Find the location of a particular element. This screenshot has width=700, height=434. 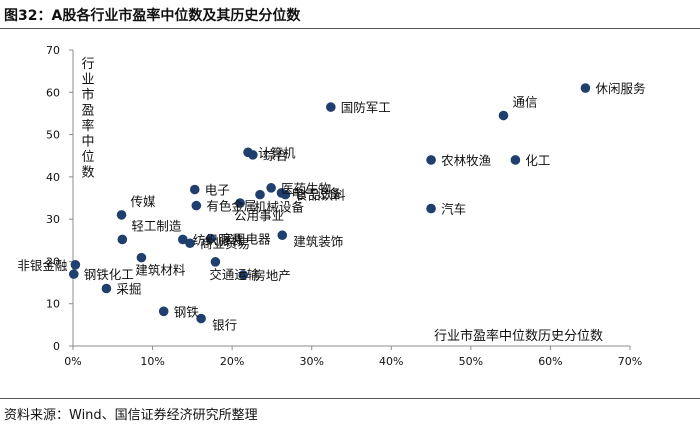

figure-title: 图32：A股各行业市盈率中位数及其历史分位数 is located at coordinates (152, 16).